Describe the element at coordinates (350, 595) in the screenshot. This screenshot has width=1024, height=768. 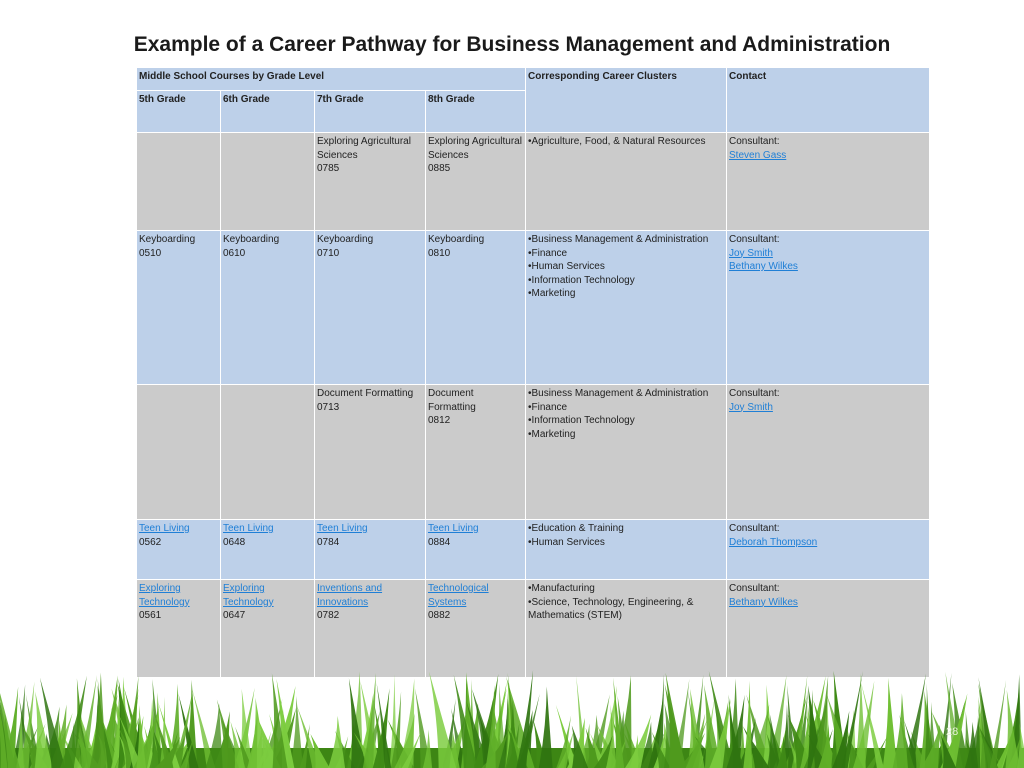
I see `course-link: Inventions and Innovations` at that location.